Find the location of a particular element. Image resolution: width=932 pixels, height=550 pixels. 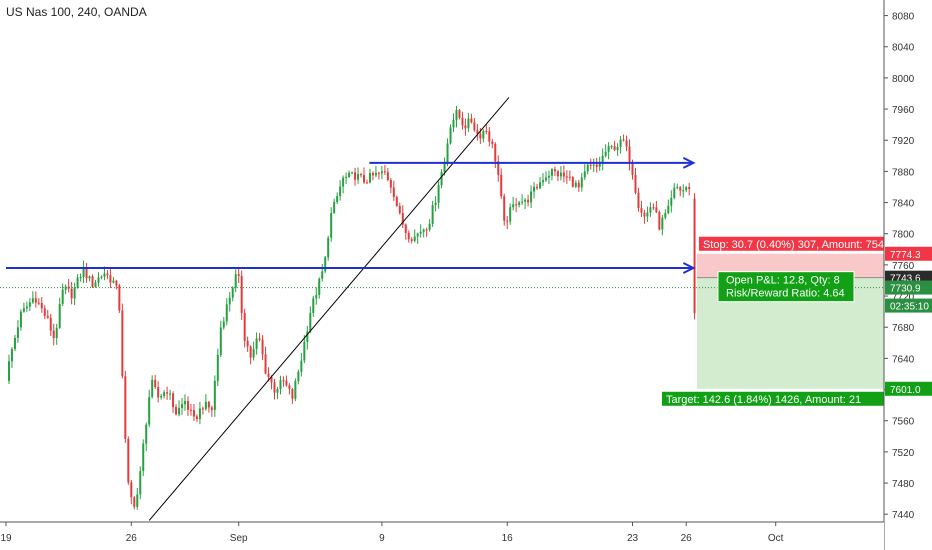

y-tick-label: 7880 is located at coordinates (903, 172).